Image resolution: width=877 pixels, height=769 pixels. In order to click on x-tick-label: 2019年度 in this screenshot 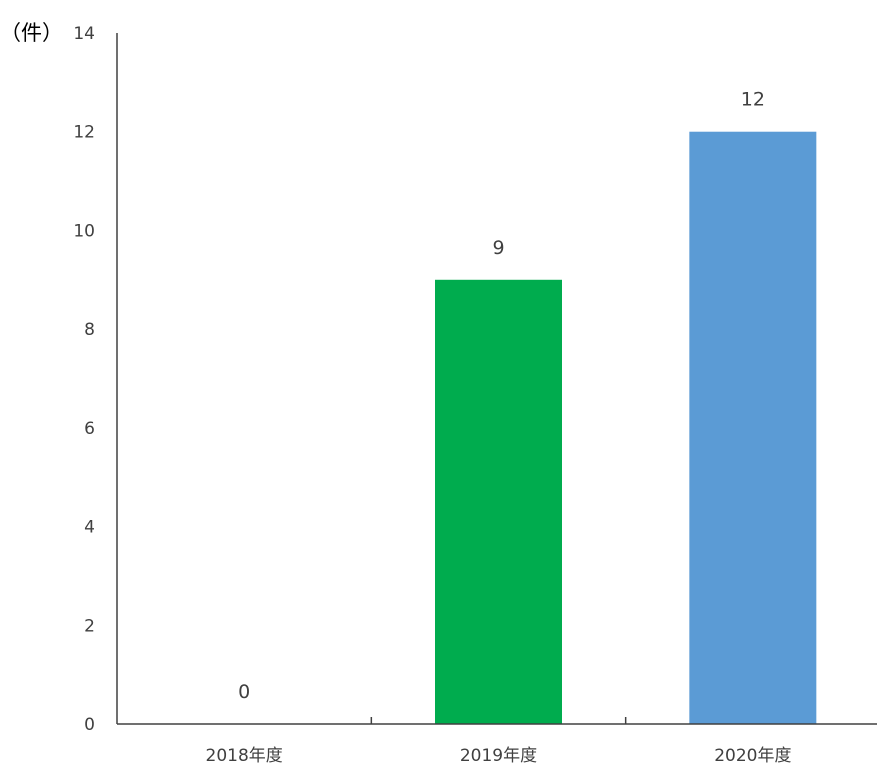, I will do `click(498, 756)`.